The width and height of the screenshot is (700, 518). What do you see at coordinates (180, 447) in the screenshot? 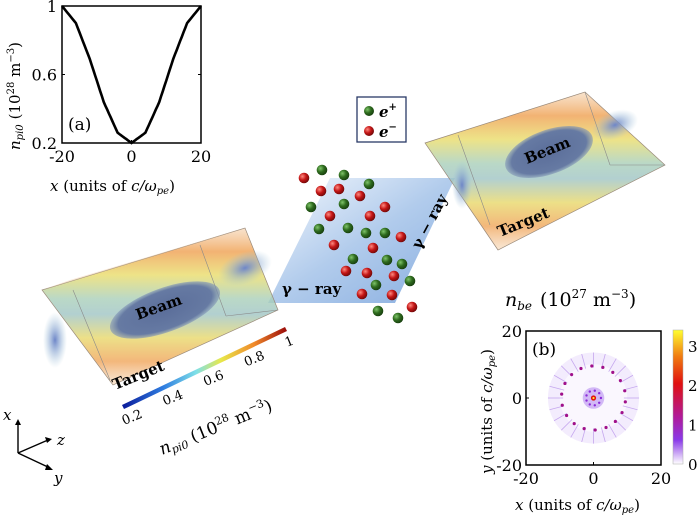
I see `cb3d-label-sub: pi0` at bounding box center [180, 447].